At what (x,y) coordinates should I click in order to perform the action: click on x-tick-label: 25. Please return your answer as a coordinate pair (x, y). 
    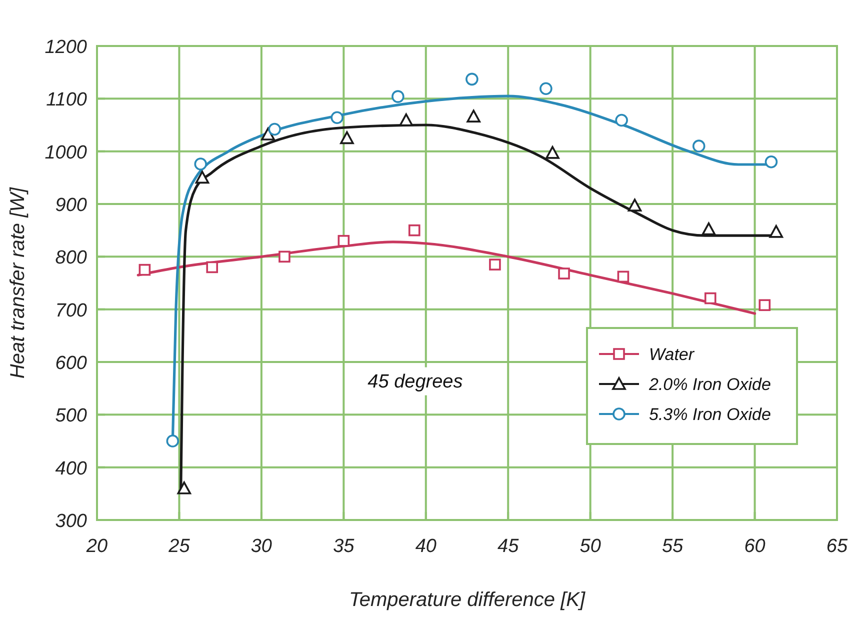
    Looking at the image, I should click on (179, 546).